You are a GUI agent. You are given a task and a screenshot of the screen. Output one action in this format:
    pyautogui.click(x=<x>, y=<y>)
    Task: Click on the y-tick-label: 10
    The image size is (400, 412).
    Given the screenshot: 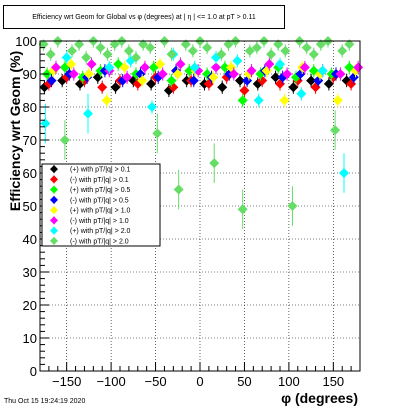 What is the action you would take?
    pyautogui.click(x=30, y=338)
    